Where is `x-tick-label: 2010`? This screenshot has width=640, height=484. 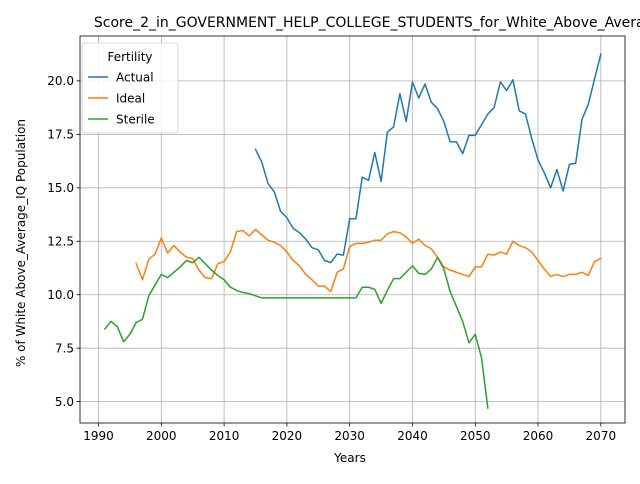 x-tick-label: 2010 is located at coordinates (224, 436).